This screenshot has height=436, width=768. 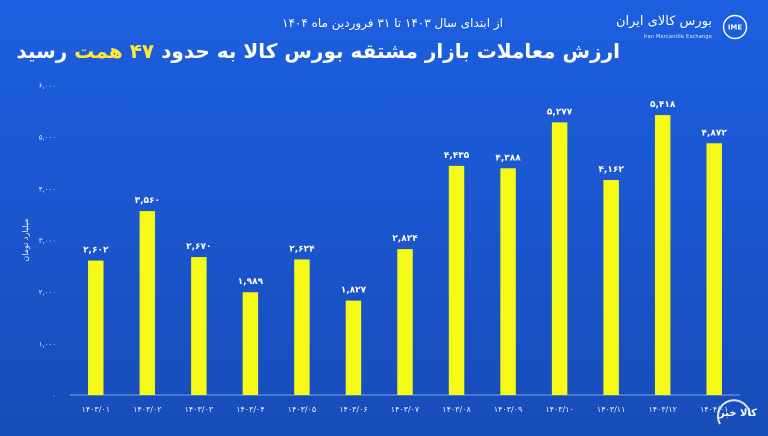 What do you see at coordinates (677, 37) in the screenshot?
I see `logo-english: Iran Mercantile Exchange` at bounding box center [677, 37].